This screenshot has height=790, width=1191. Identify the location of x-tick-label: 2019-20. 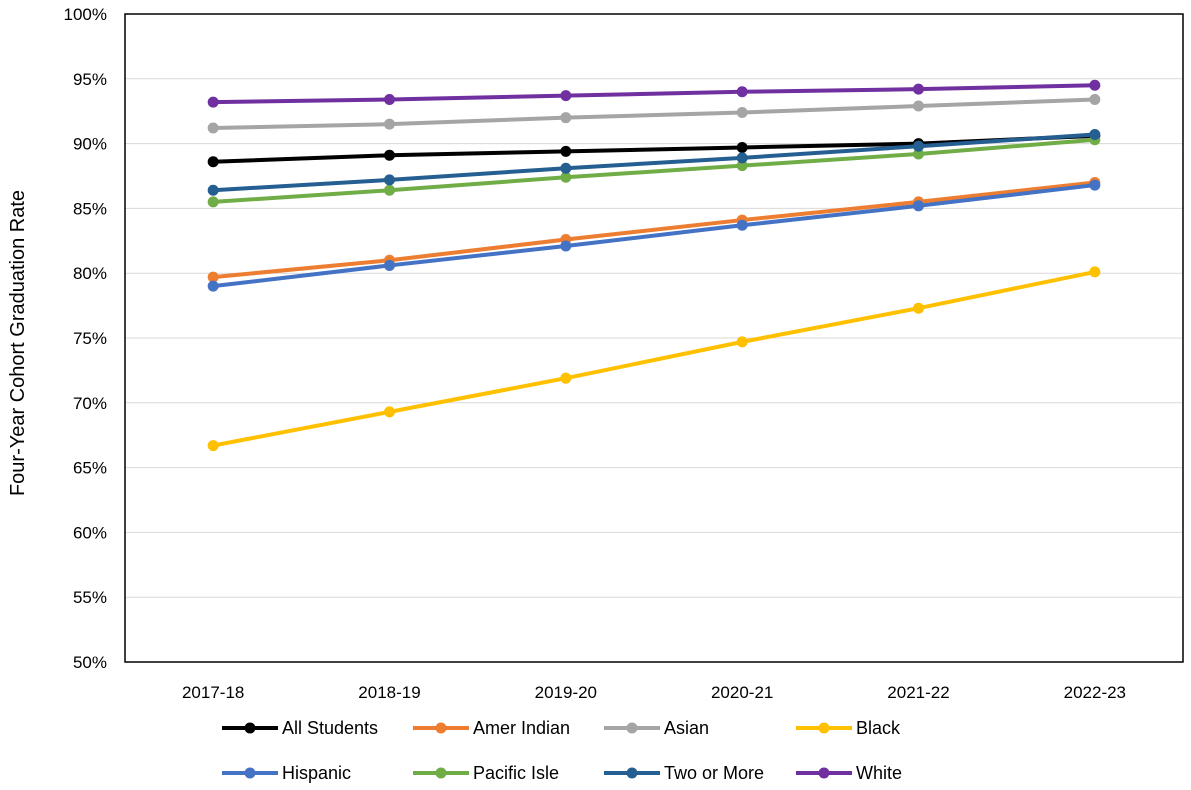
(566, 692).